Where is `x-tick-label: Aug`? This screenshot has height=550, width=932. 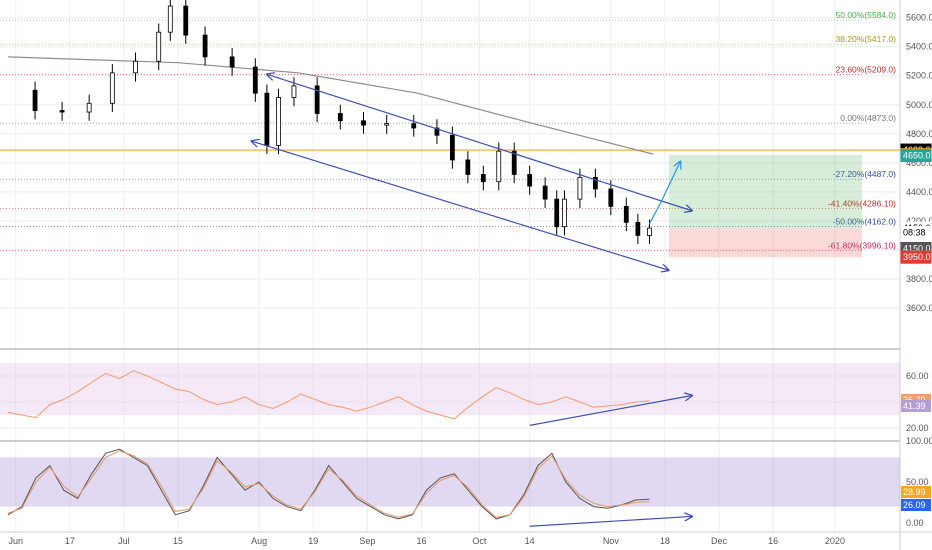 x-tick-label: Aug is located at coordinates (259, 541).